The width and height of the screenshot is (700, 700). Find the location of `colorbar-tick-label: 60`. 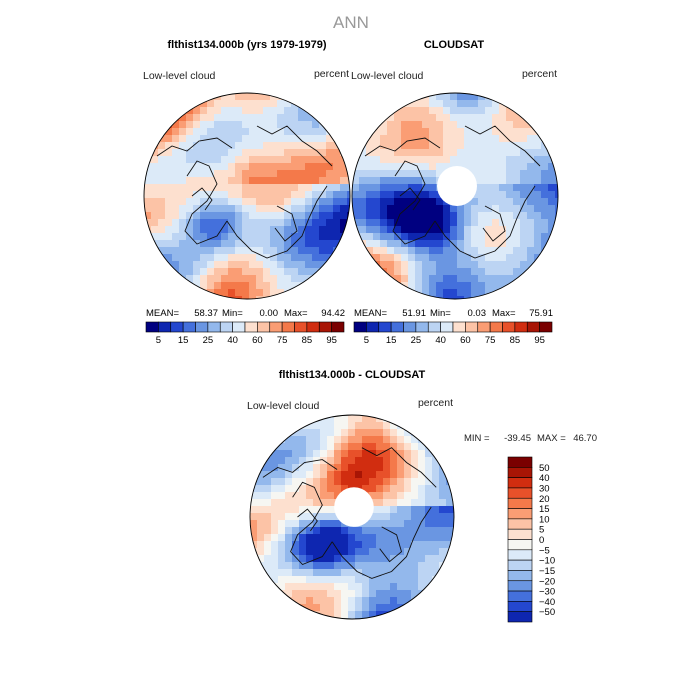

colorbar-tick-label: 60 is located at coordinates (465, 340).